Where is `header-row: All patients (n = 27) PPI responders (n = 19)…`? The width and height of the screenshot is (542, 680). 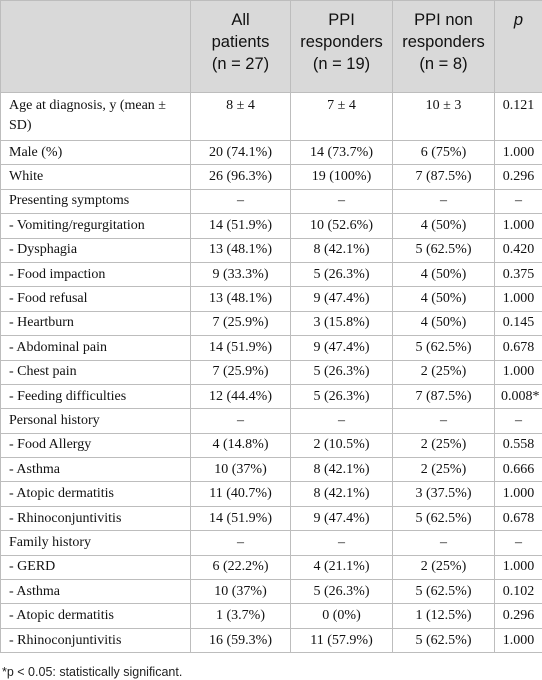 header-row: All patients (n = 27) PPI responders (n = 19)… is located at coordinates (271, 46).